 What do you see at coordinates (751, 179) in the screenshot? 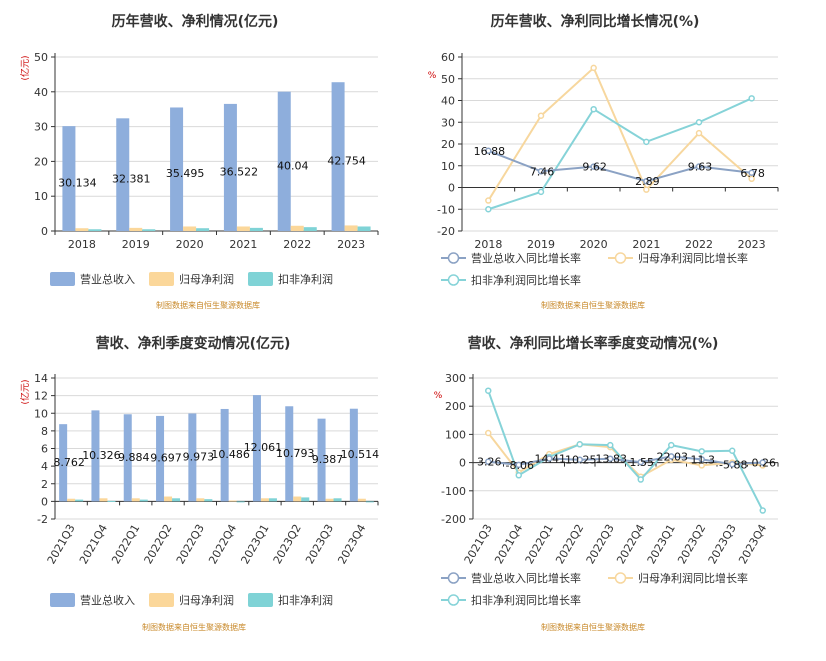
I see `point-归母净利润同比增长率-2023` at bounding box center [751, 179].